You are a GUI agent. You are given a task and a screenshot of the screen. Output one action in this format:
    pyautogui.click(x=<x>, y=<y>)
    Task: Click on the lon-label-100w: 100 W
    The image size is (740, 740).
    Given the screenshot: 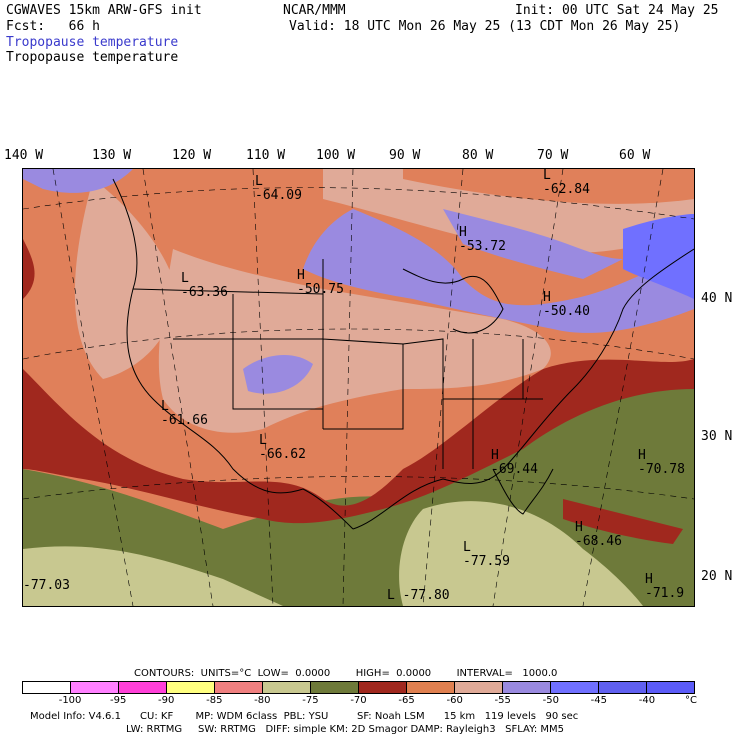 What is the action you would take?
    pyautogui.click(x=336, y=155)
    